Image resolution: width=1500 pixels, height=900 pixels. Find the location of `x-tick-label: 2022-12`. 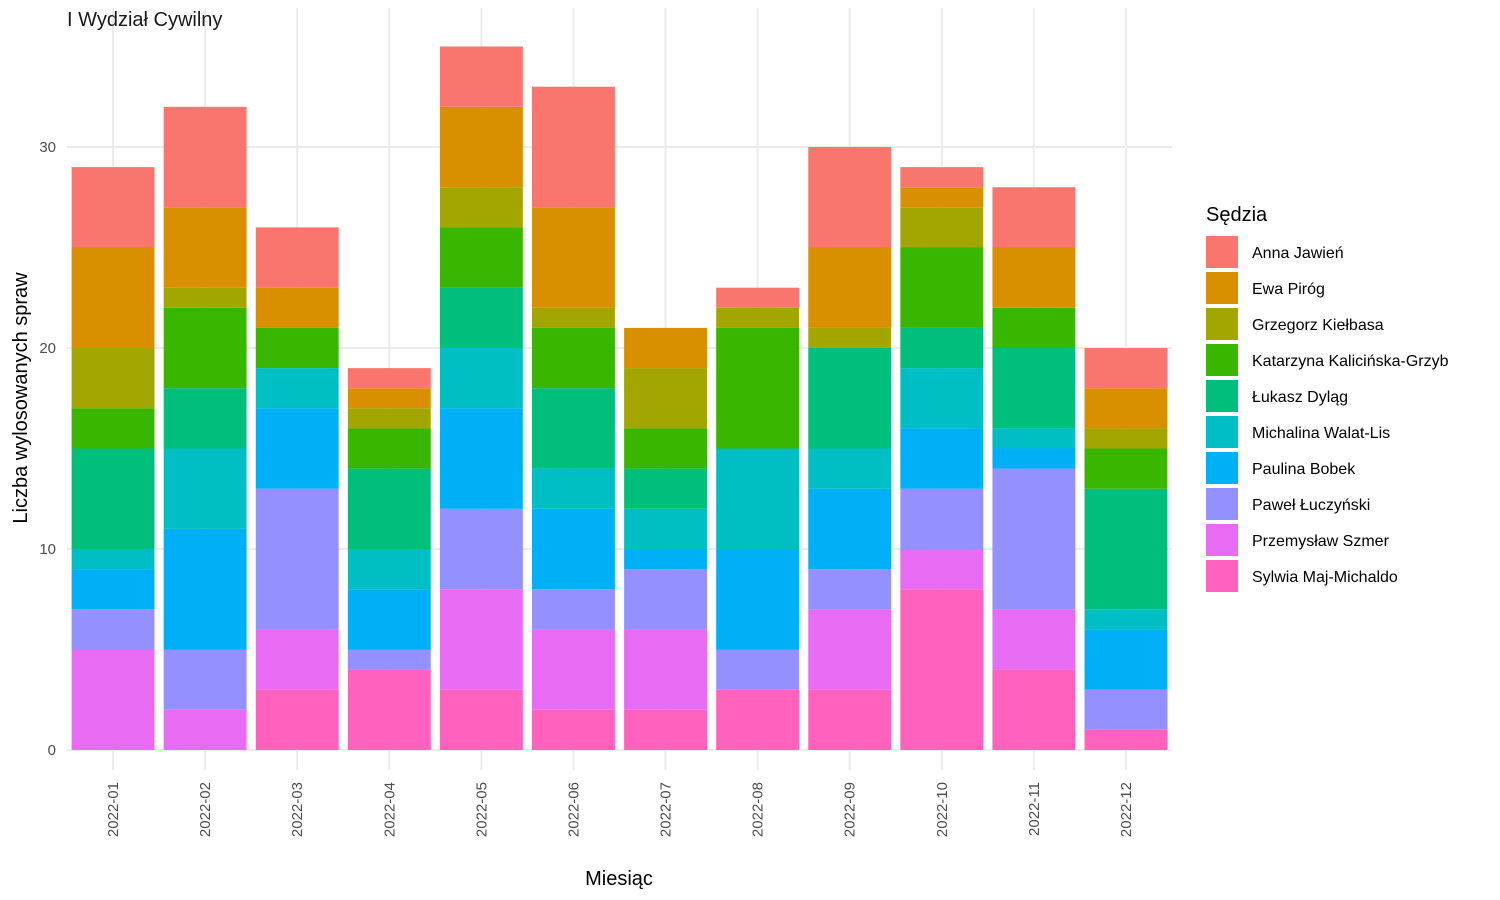

x-tick-label: 2022-12 is located at coordinates (1126, 809).